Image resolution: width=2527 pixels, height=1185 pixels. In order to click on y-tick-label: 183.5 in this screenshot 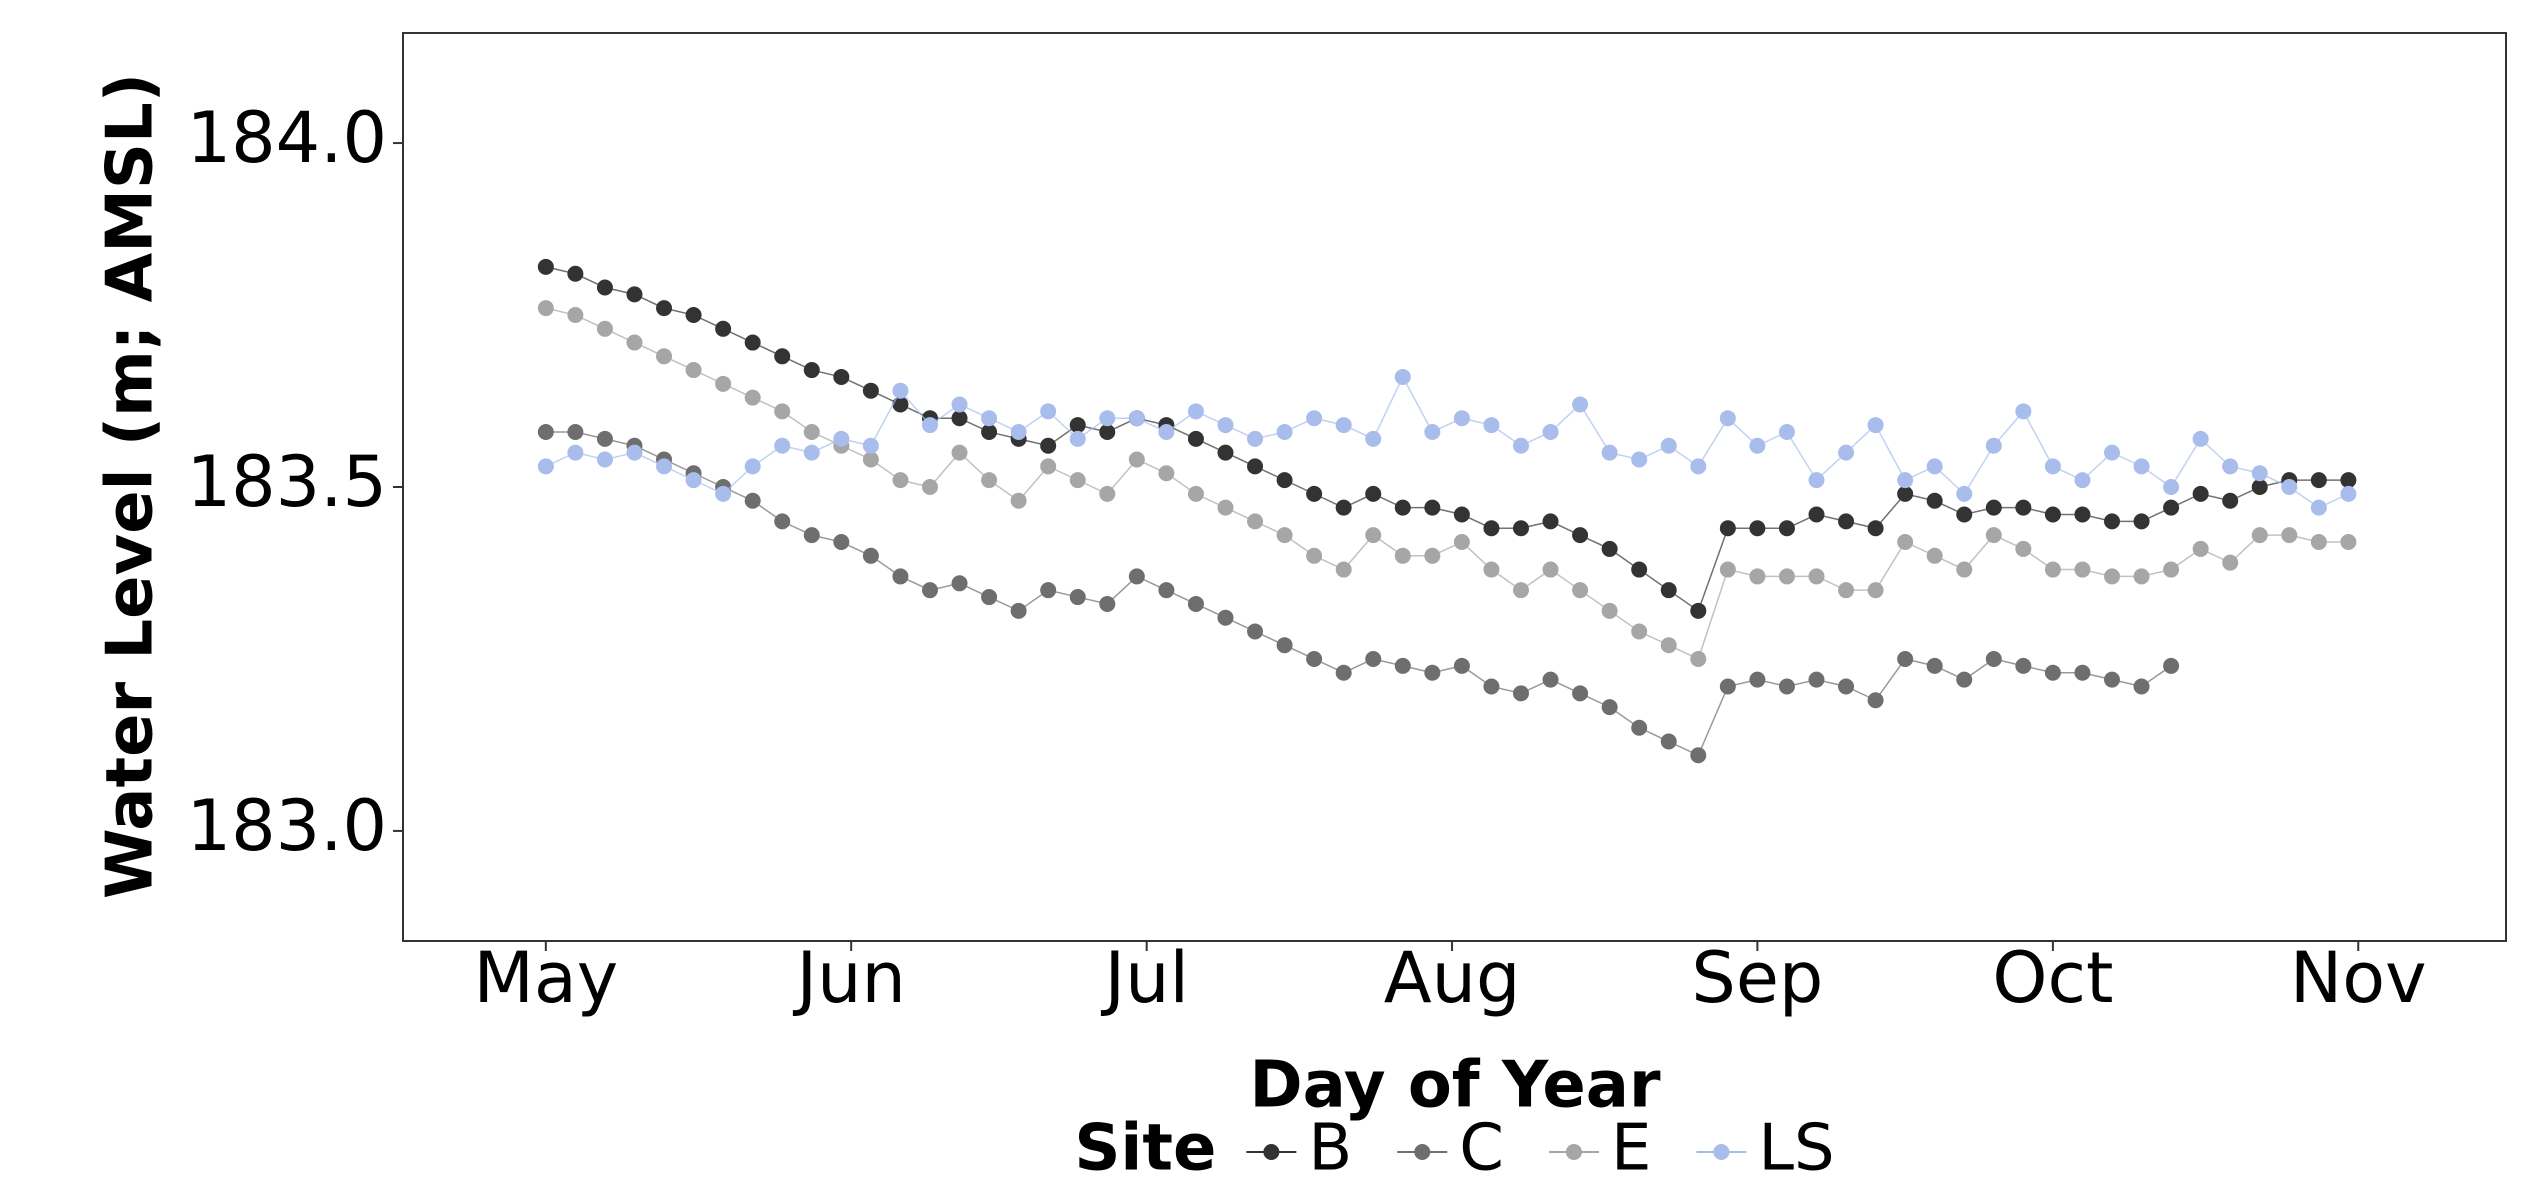, I will do `click(287, 482)`.